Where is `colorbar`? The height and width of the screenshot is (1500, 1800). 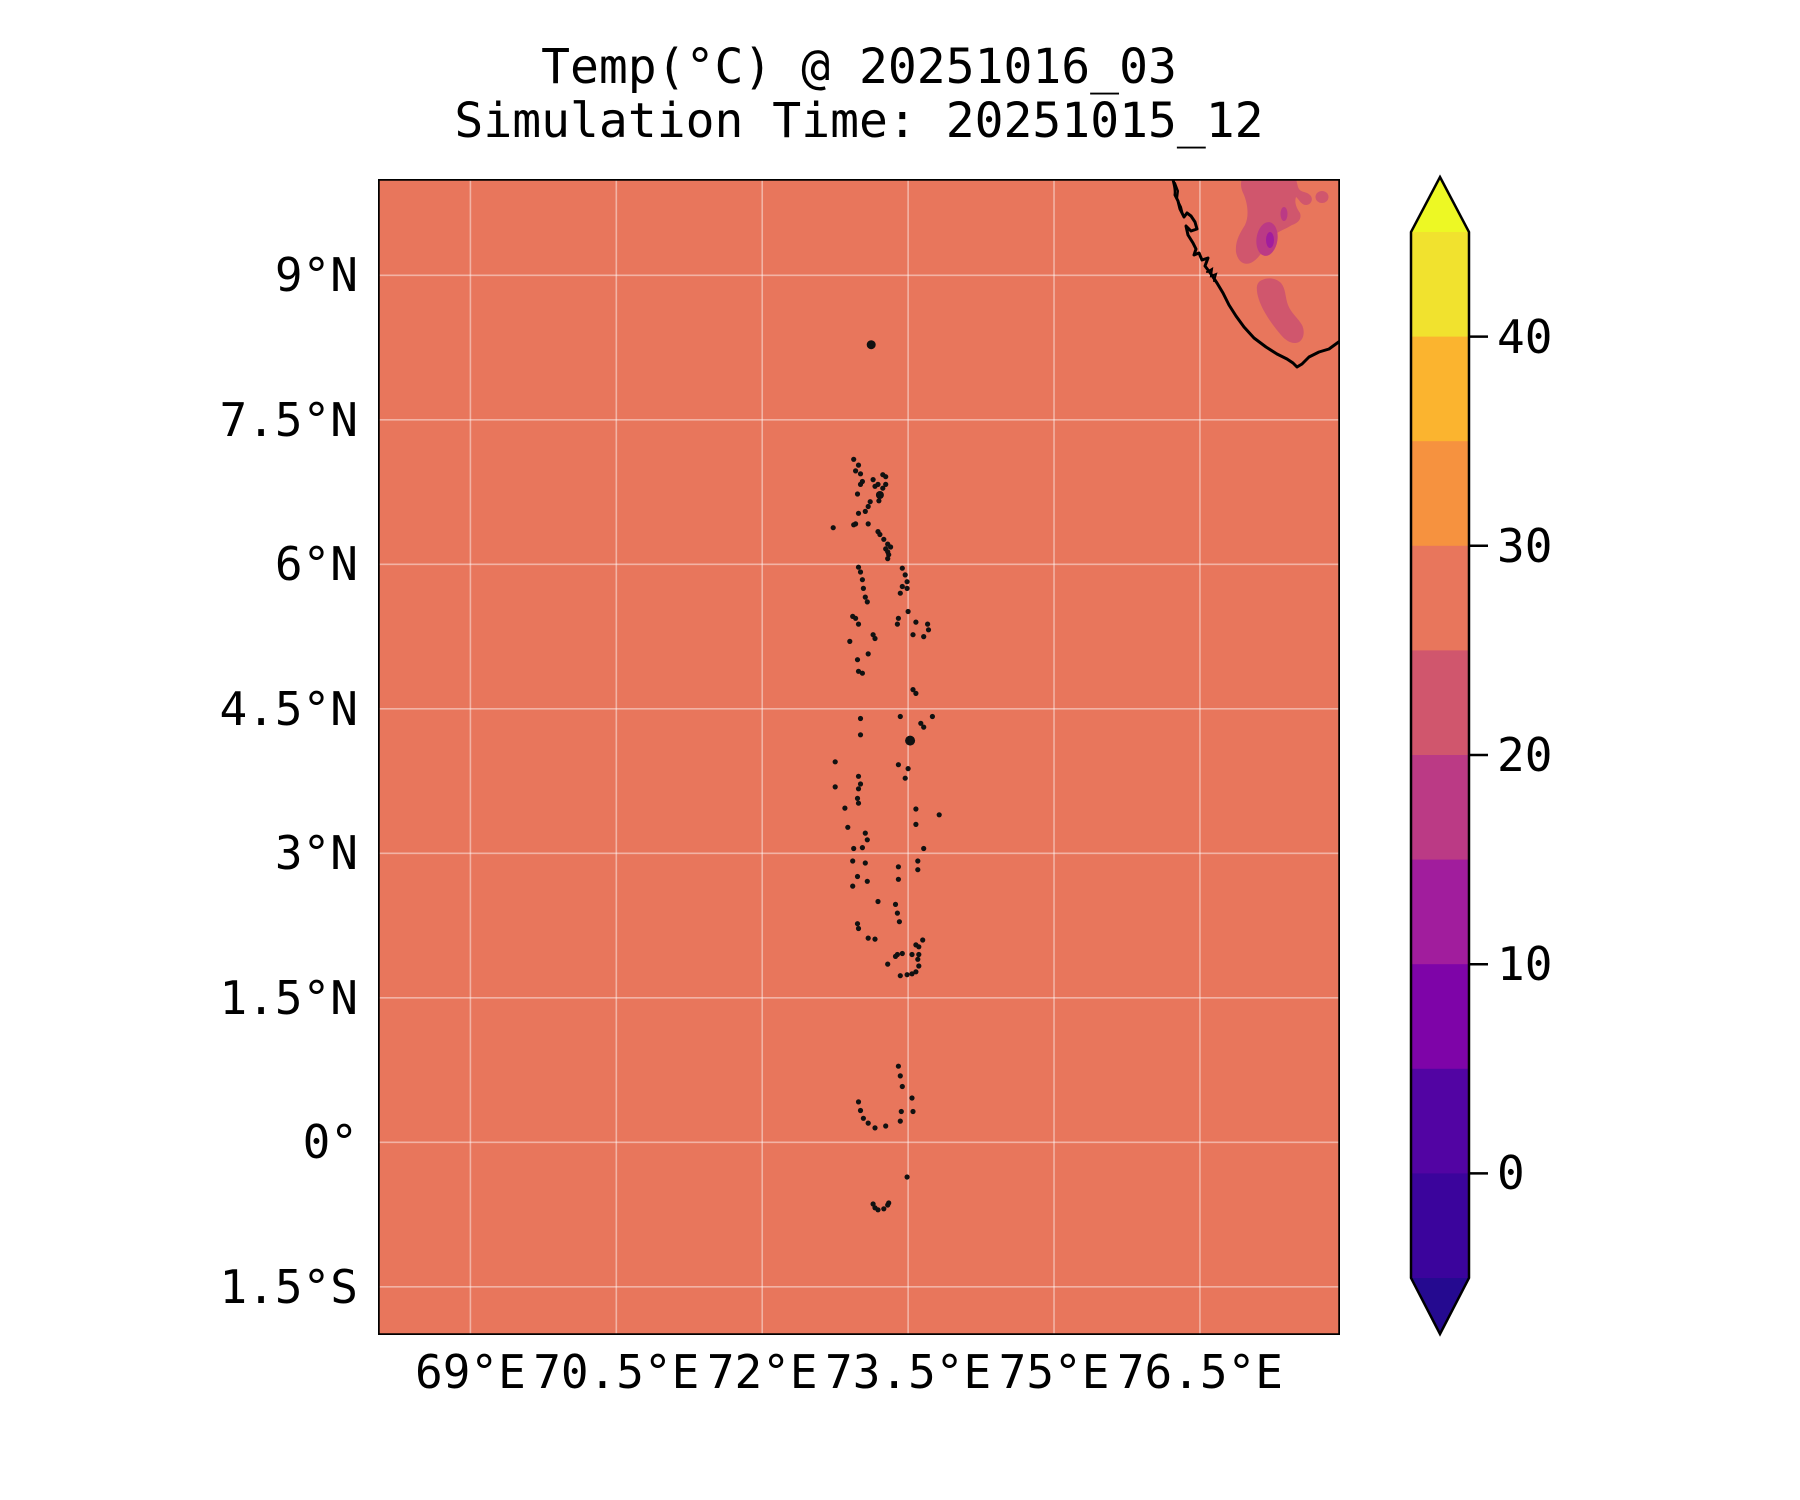
colorbar is located at coordinates (1448, 755).